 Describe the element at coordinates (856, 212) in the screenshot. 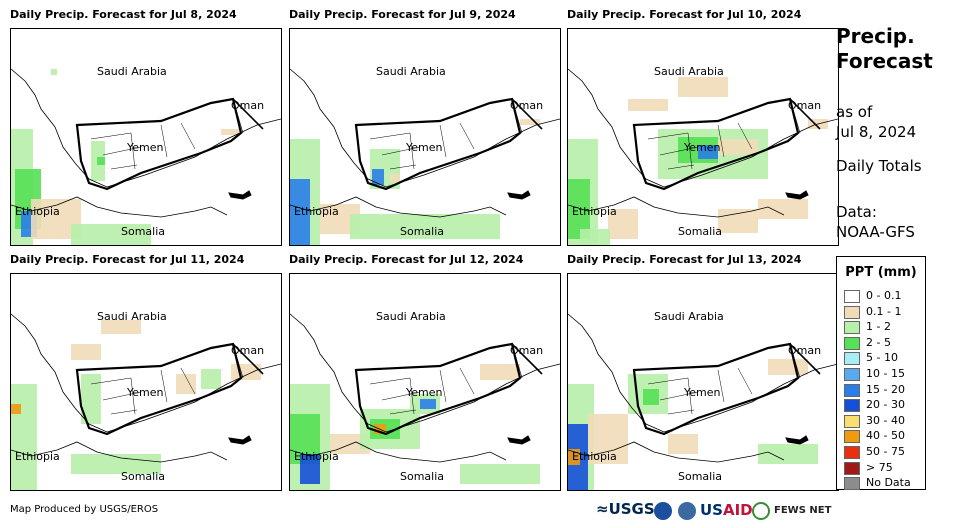

I see `data-source-label: Data:` at that location.